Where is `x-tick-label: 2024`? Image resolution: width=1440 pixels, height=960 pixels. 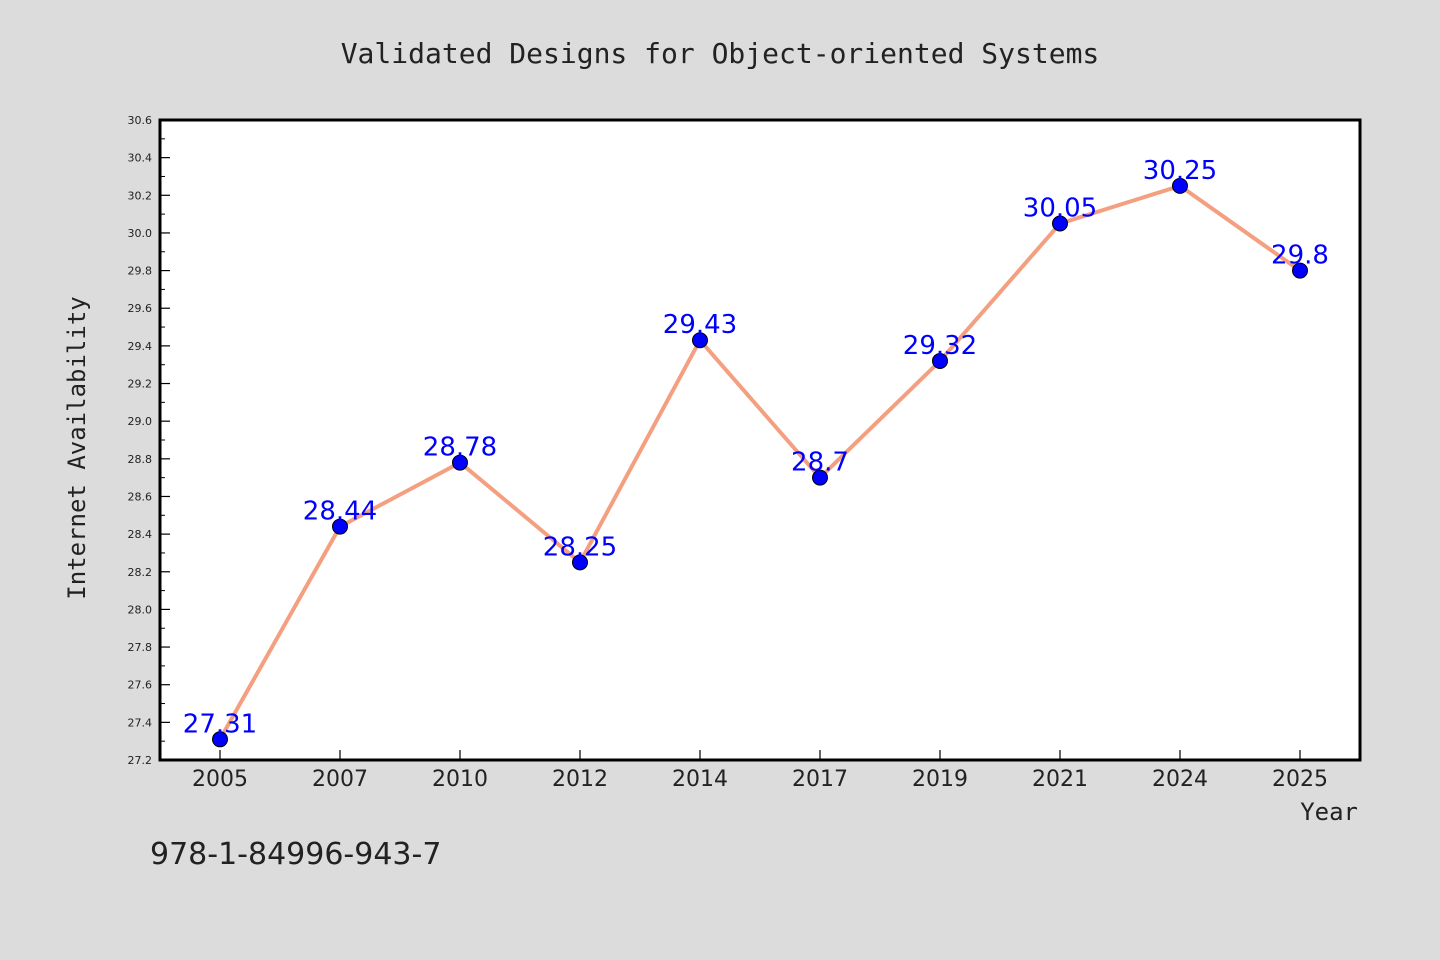 x-tick-label: 2024 is located at coordinates (1180, 779).